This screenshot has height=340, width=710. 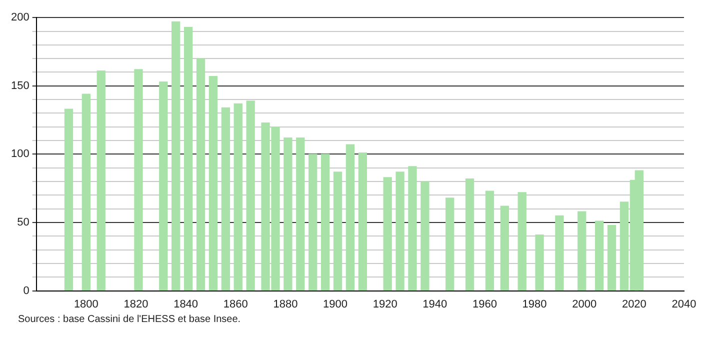 I want to click on x-tick-label: 1940, so click(x=435, y=304).